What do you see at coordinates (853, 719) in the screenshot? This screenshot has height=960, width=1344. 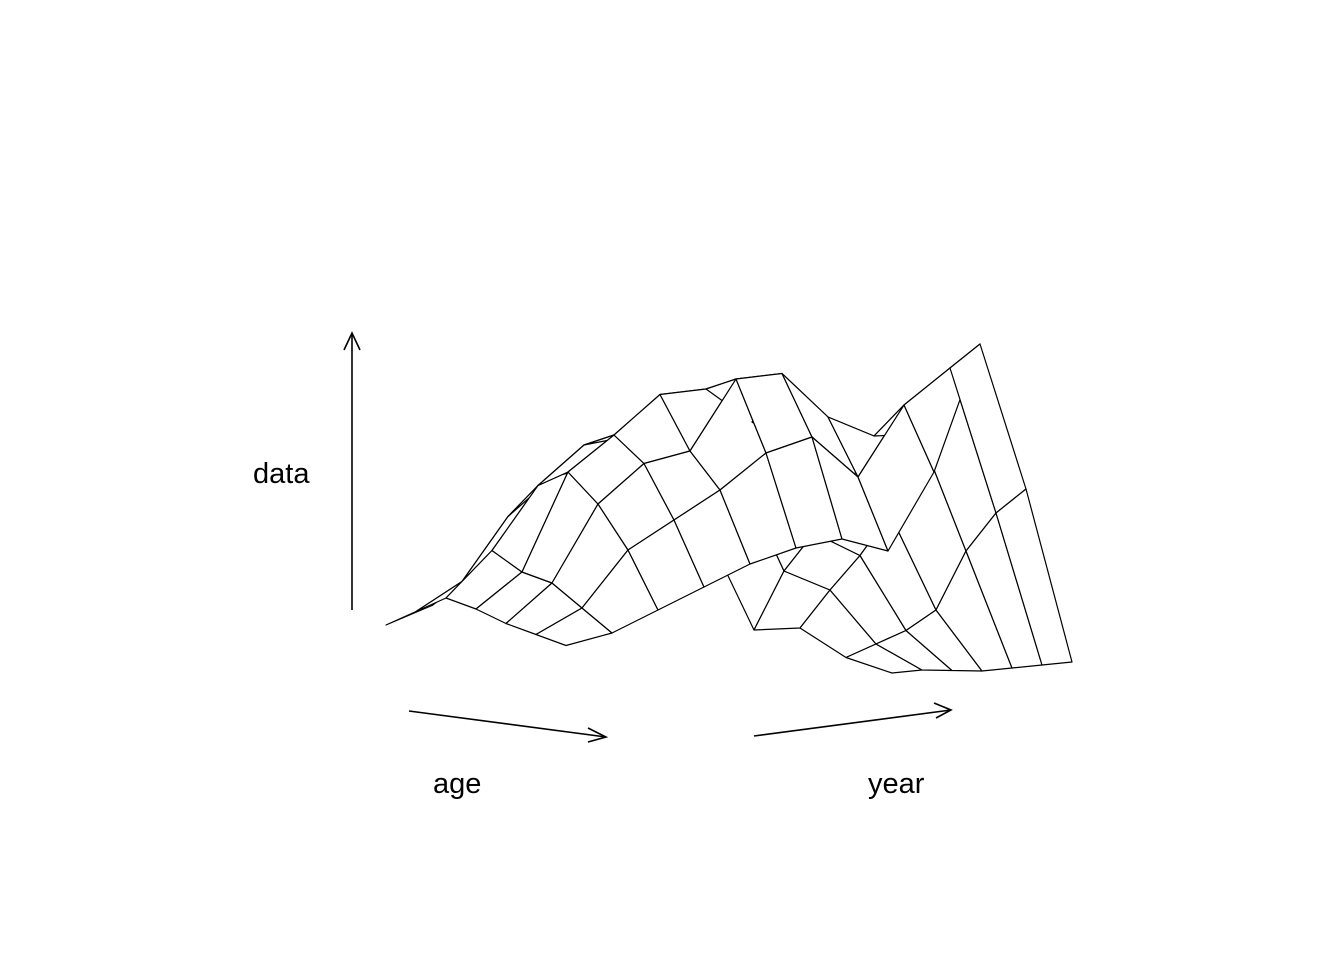 I see `y-axis-arrow` at bounding box center [853, 719].